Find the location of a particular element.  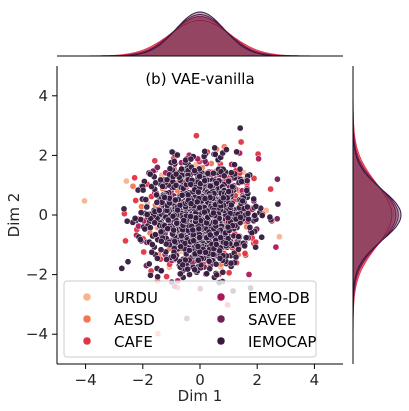

y-tick-label: −4 is located at coordinates (37, 334).